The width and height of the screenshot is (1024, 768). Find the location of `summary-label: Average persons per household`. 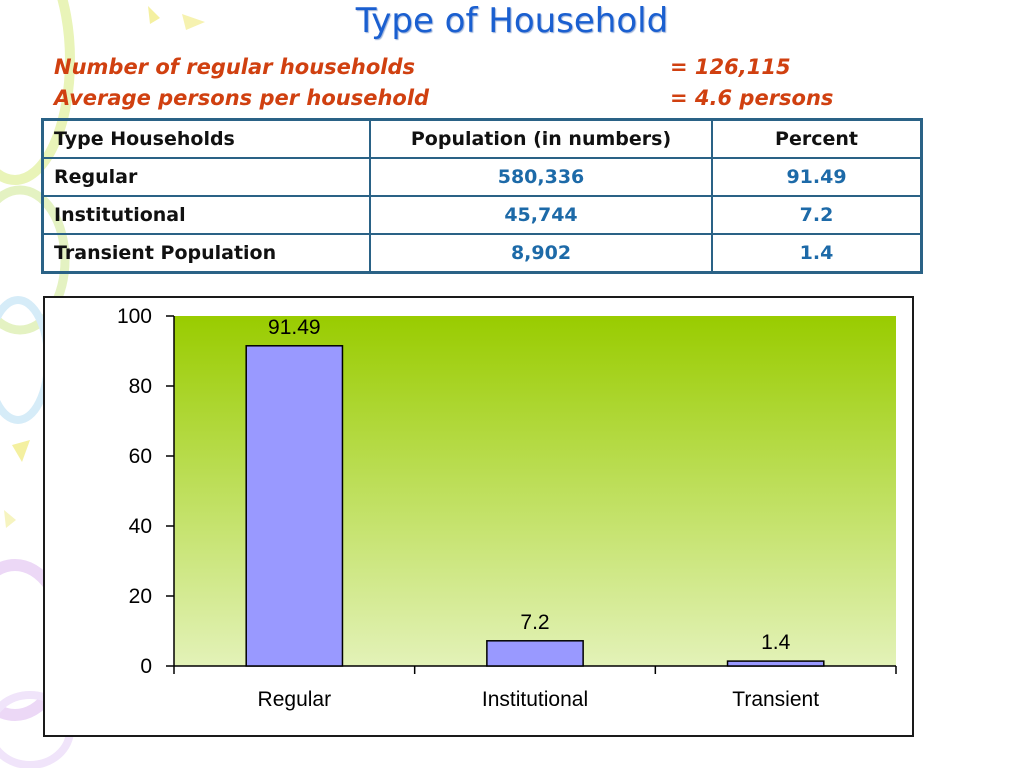

summary-label: Average persons per household is located at coordinates (242, 98).